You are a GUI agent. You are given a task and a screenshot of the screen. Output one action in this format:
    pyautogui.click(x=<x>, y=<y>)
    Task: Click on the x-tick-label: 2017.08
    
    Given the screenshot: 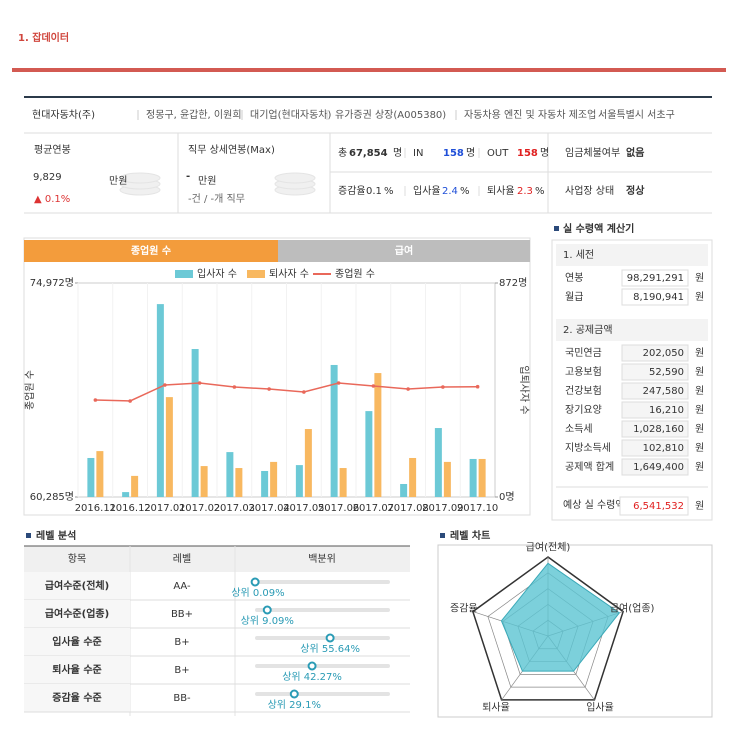 What is the action you would take?
    pyautogui.click(x=407, y=508)
    